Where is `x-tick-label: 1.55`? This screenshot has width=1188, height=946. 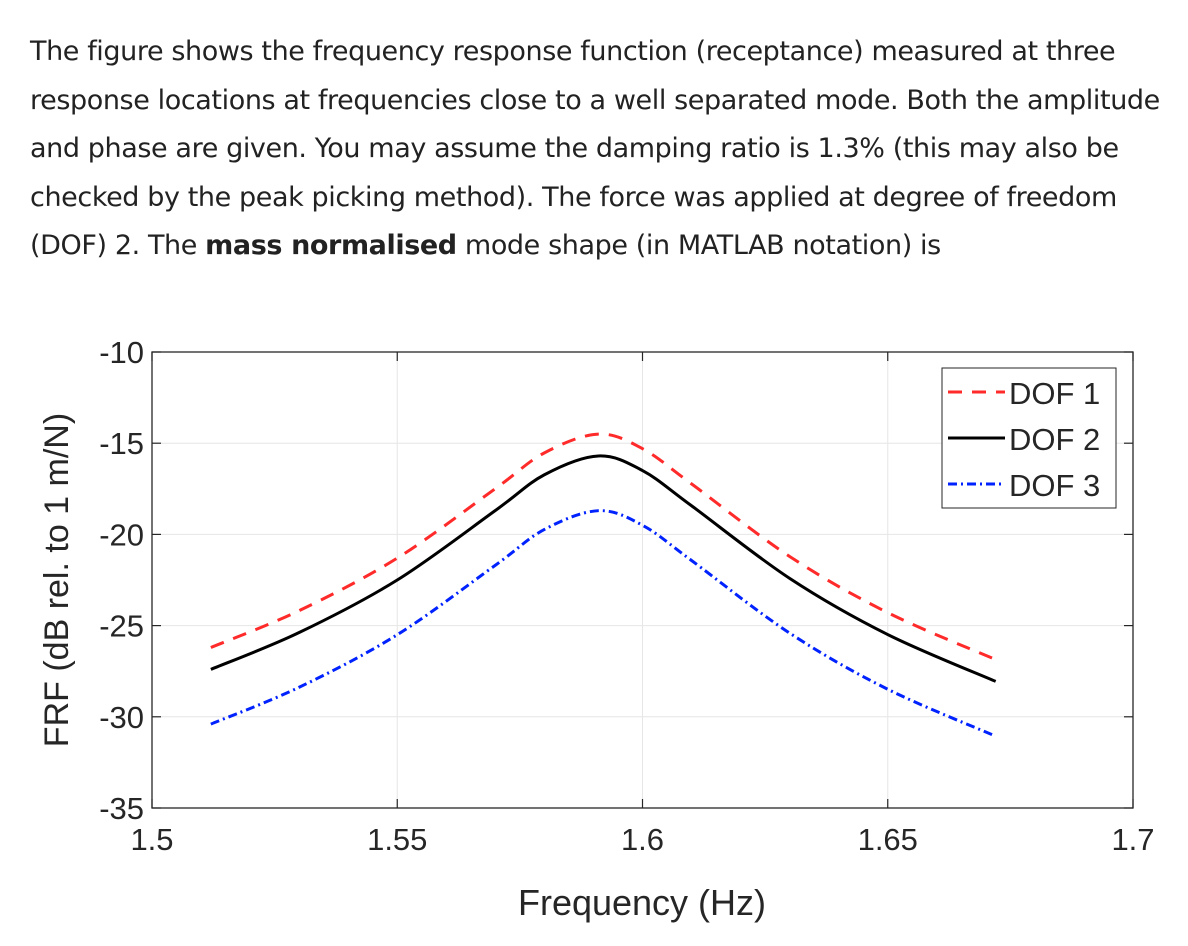
x-tick-label: 1.55 is located at coordinates (397, 839).